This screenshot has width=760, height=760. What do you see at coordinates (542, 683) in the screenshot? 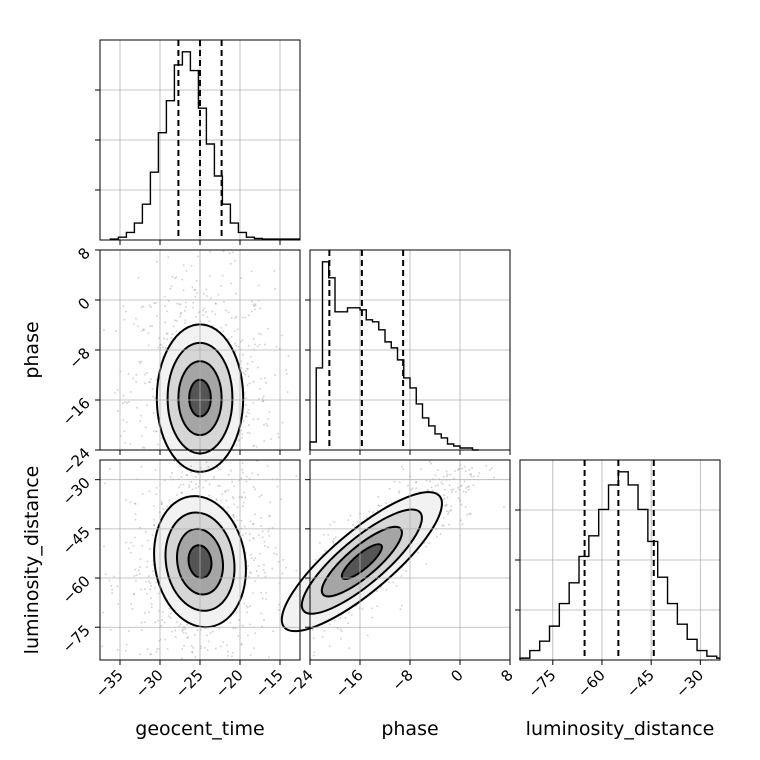
I see `x-tick-label: −75` at bounding box center [542, 683].